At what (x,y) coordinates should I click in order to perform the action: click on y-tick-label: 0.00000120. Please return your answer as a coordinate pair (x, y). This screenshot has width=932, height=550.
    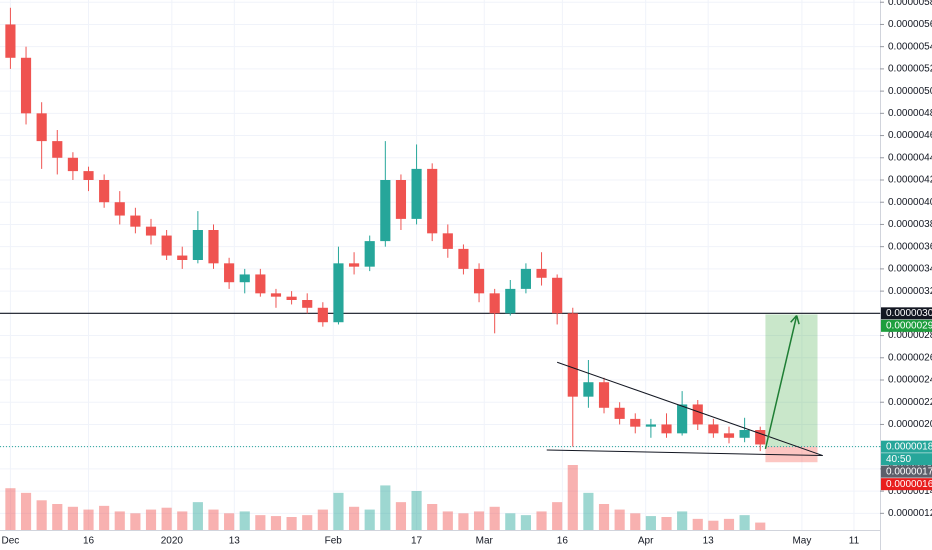
    Looking at the image, I should click on (910, 513).